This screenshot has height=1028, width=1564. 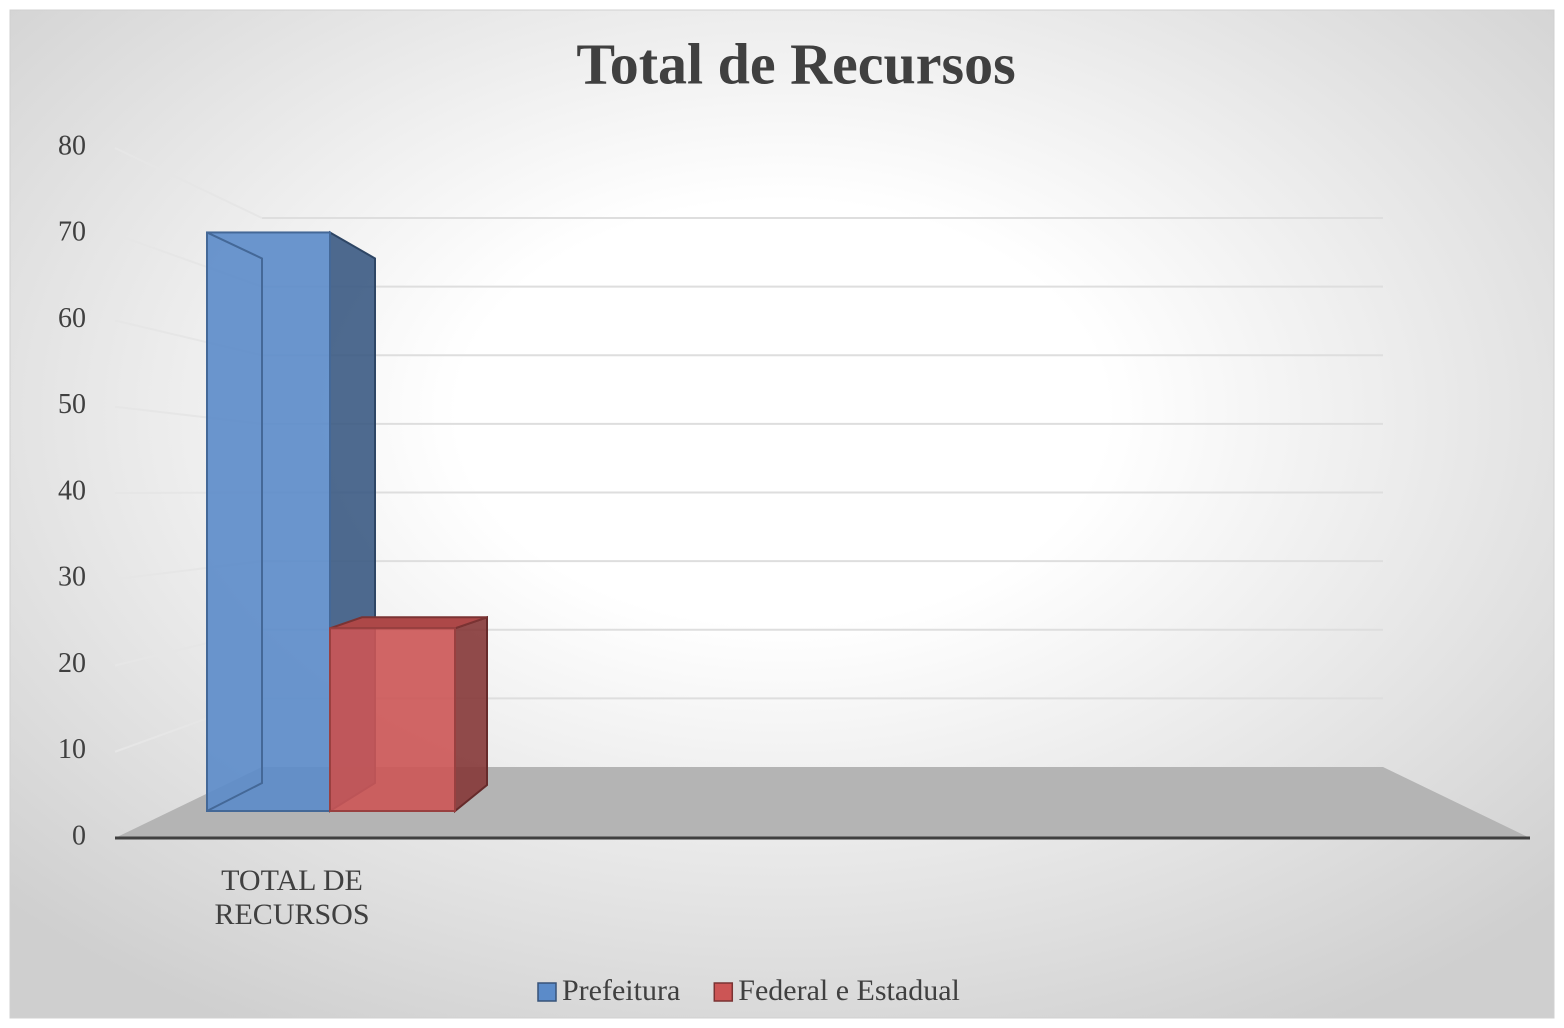 I want to click on chart-title: Total de Recursos, so click(x=795, y=63).